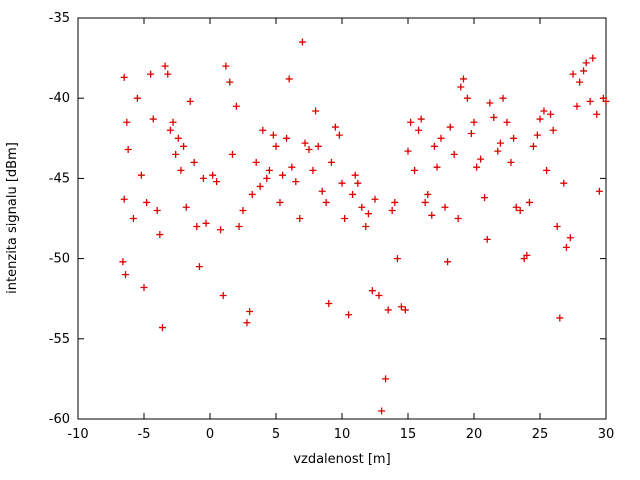 The width and height of the screenshot is (640, 480). Describe the element at coordinates (77, 434) in the screenshot. I see `x-tick-label: -10` at that location.